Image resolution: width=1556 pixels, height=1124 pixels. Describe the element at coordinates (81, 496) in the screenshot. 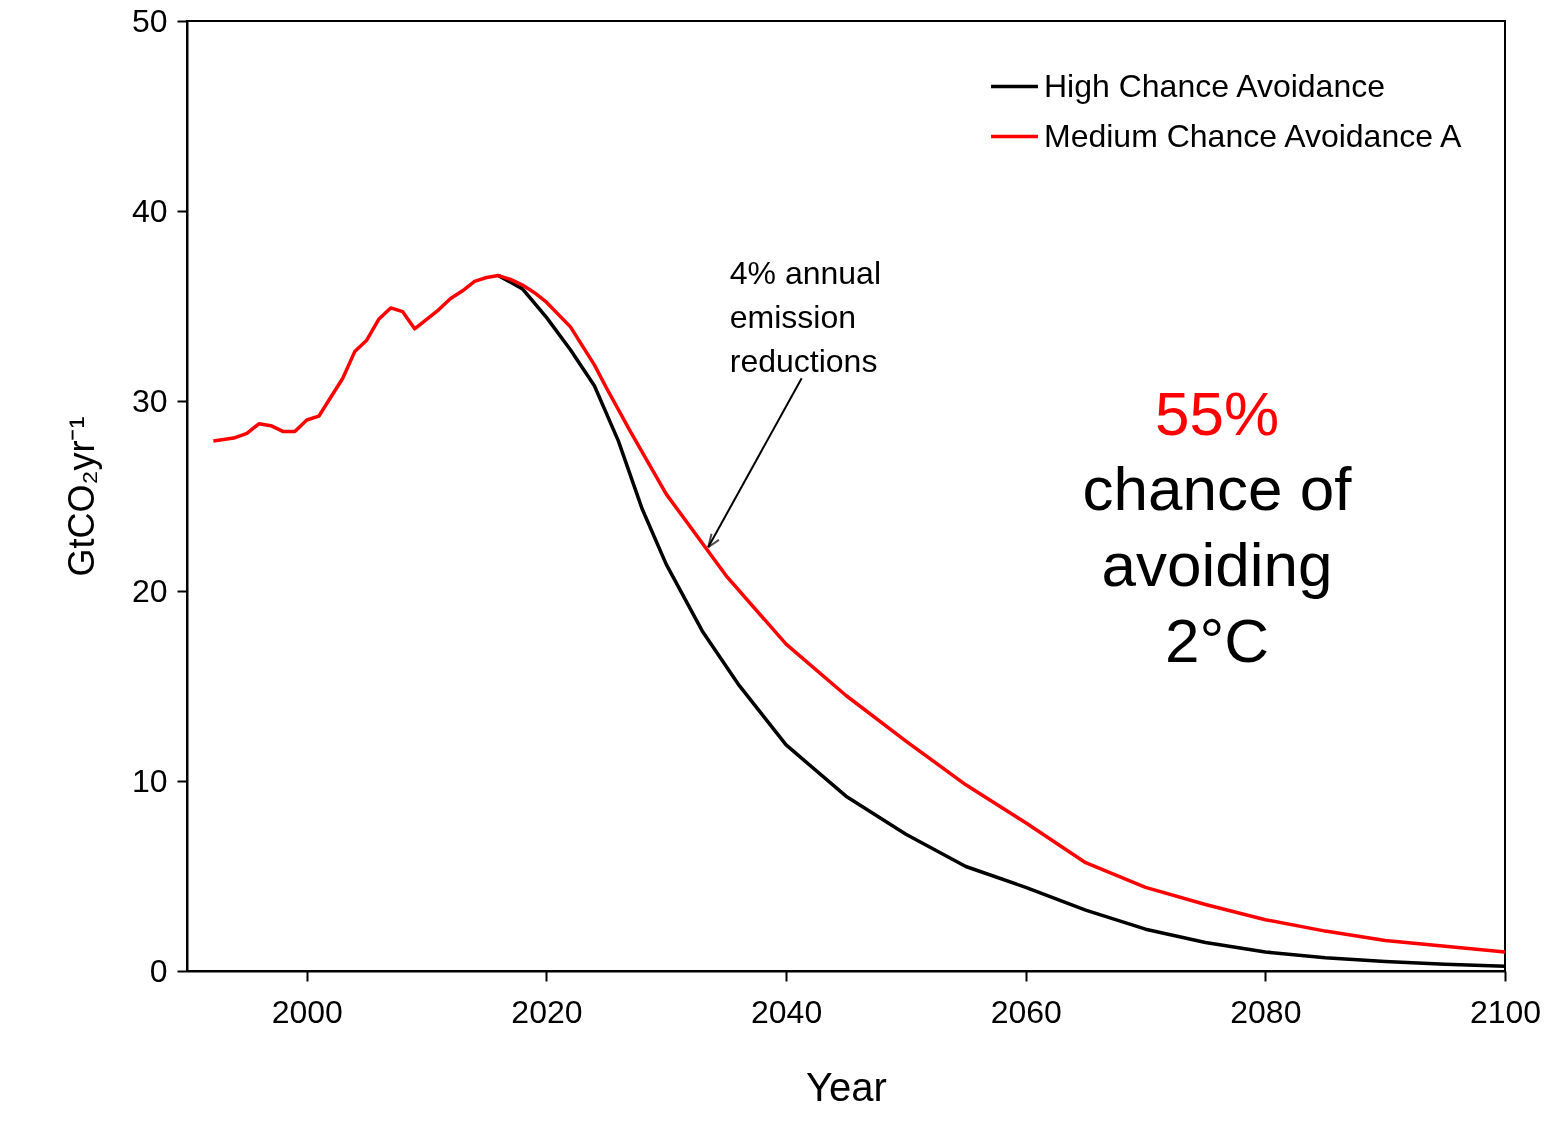

I see `y-axis-title: GtCO₂yr⁻¹` at that location.